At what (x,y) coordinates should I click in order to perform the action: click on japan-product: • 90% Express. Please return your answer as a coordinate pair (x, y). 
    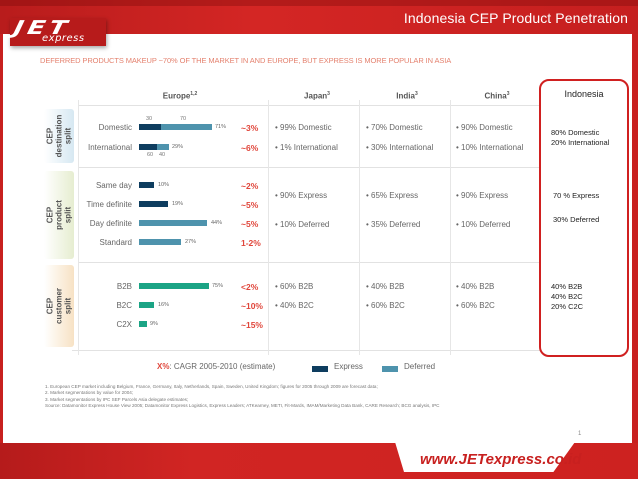
    Looking at the image, I should click on (301, 195).